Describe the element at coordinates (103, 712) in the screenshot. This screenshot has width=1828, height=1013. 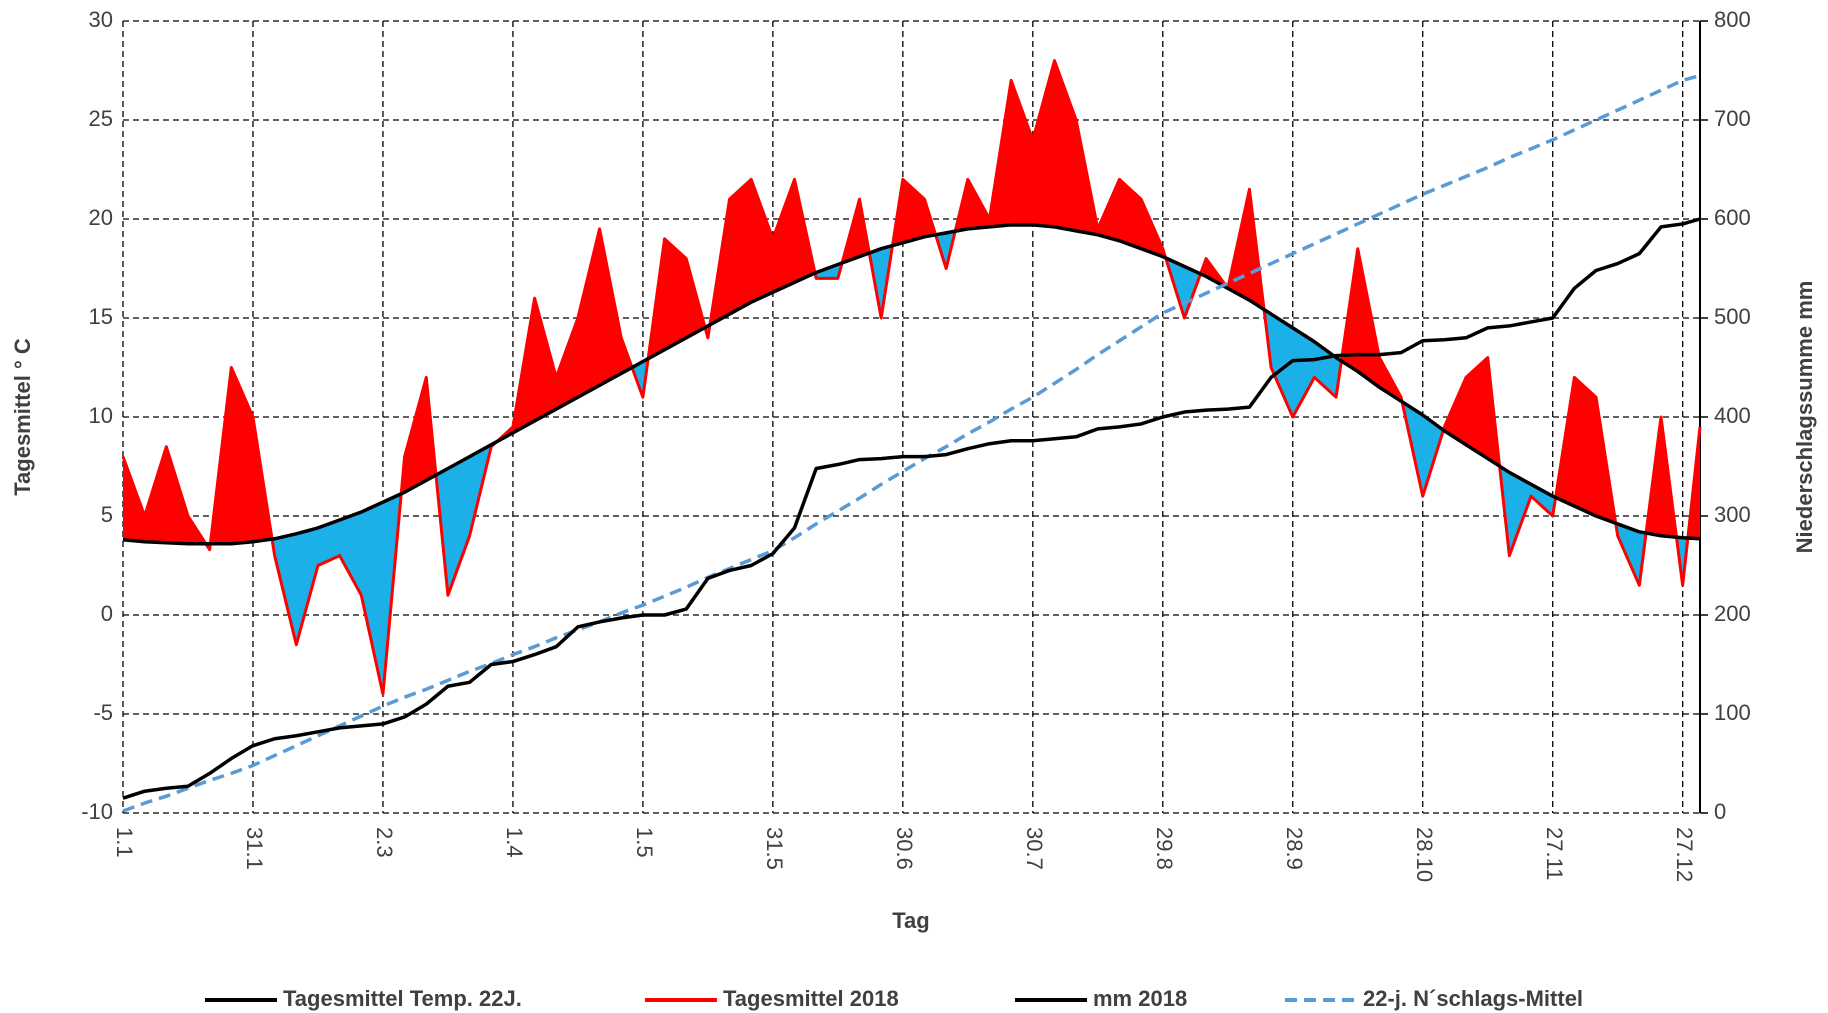
I see `y-tick-label: -5` at that location.